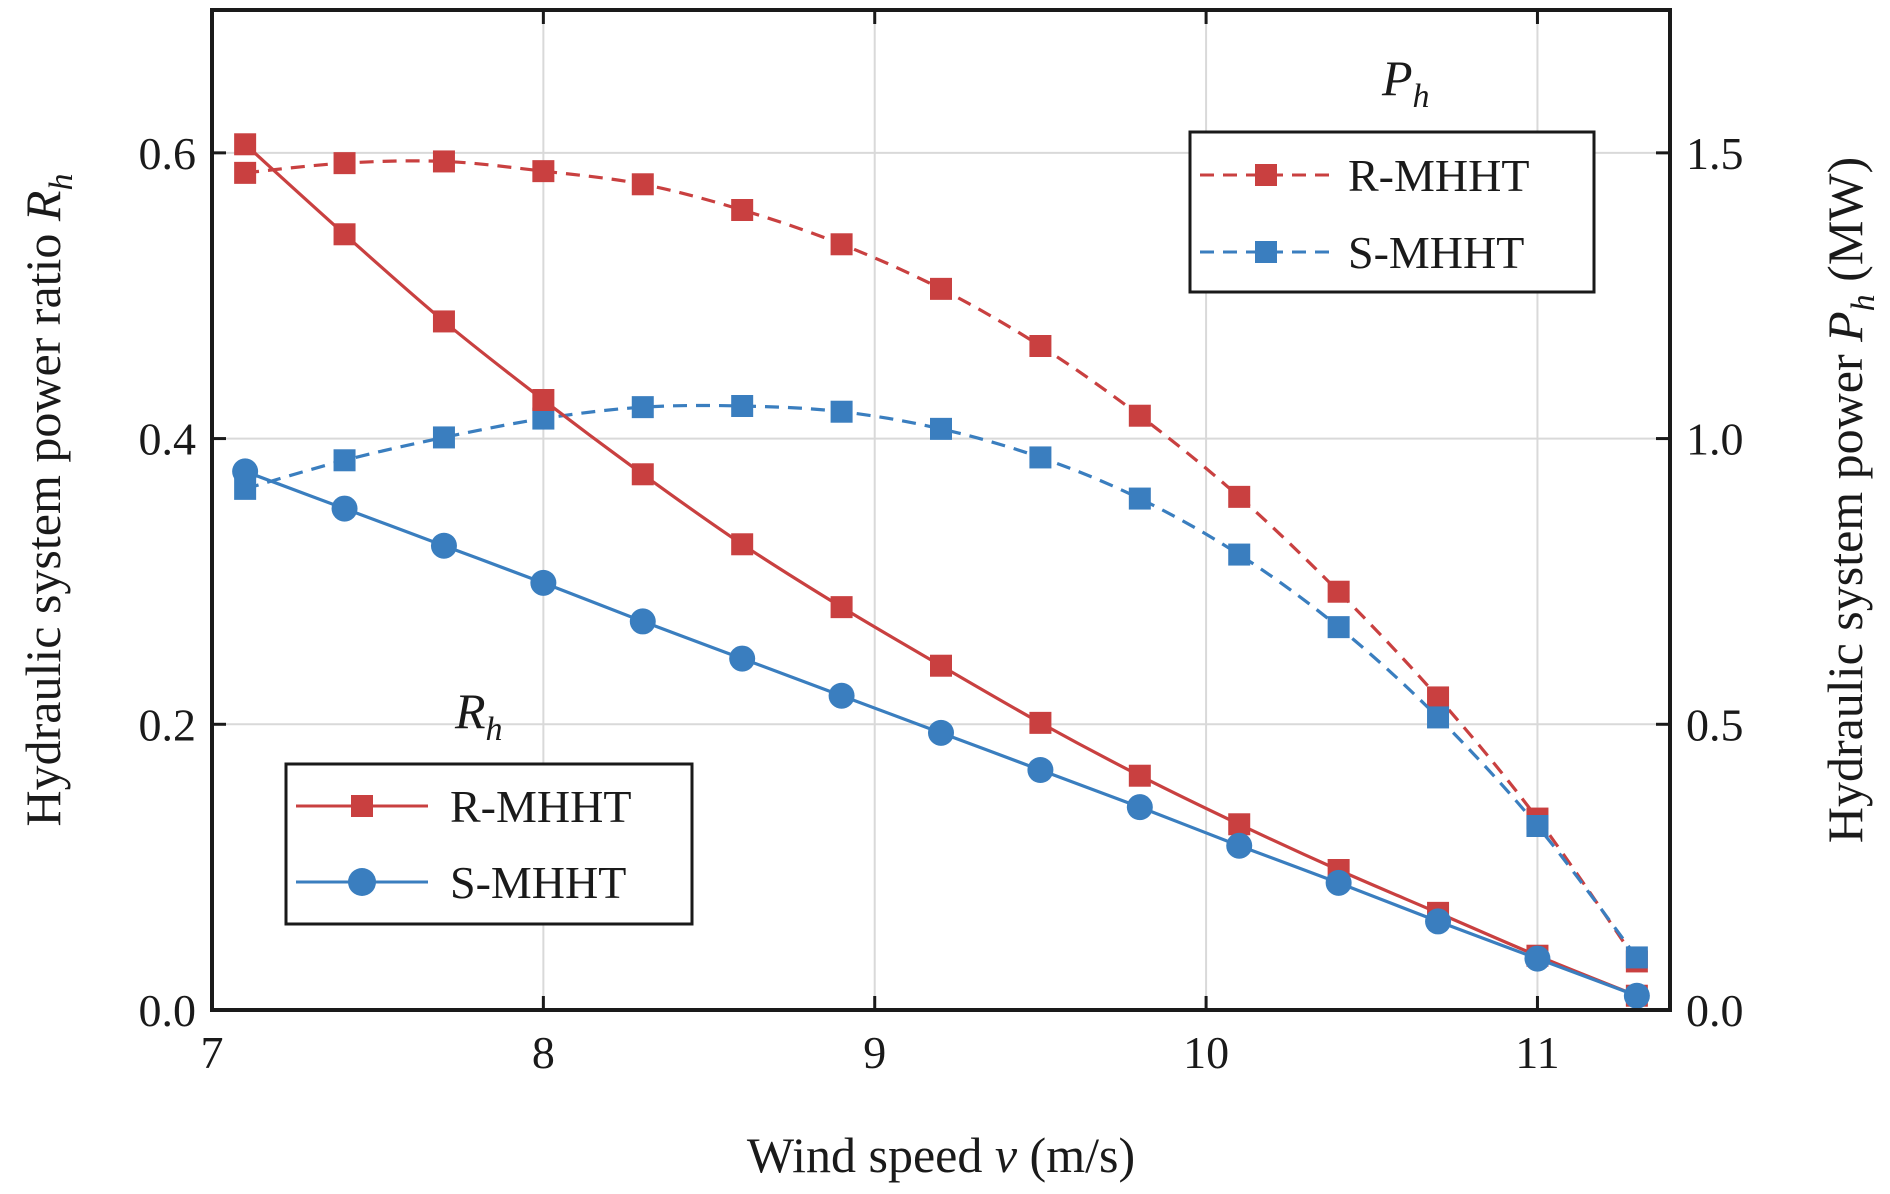 The height and width of the screenshot is (1194, 1890). What do you see at coordinates (168, 1010) in the screenshot?
I see `y-left-tick-label: 0.0` at bounding box center [168, 1010].